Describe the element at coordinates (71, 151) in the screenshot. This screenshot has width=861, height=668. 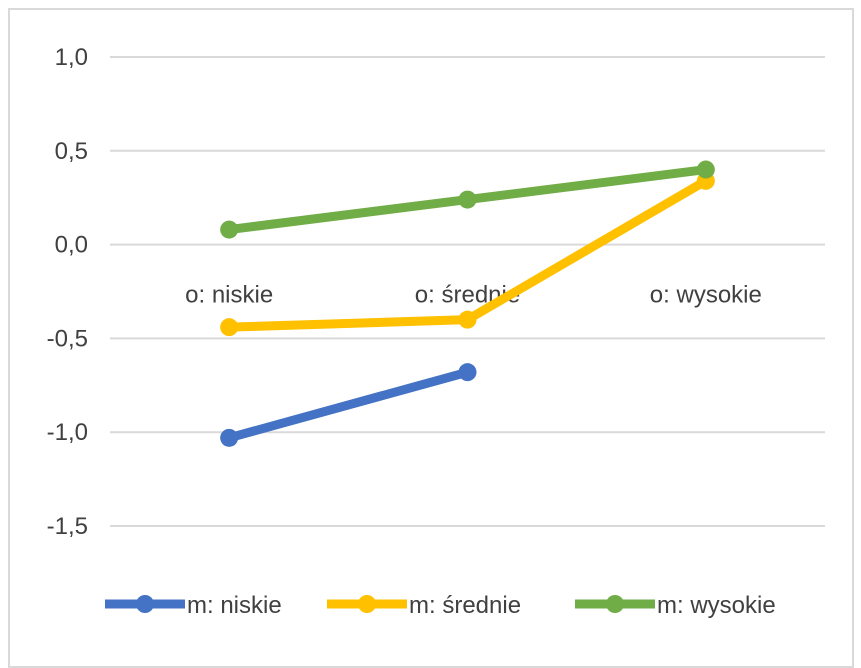
I see `y-tick-label: 0,5` at that location.